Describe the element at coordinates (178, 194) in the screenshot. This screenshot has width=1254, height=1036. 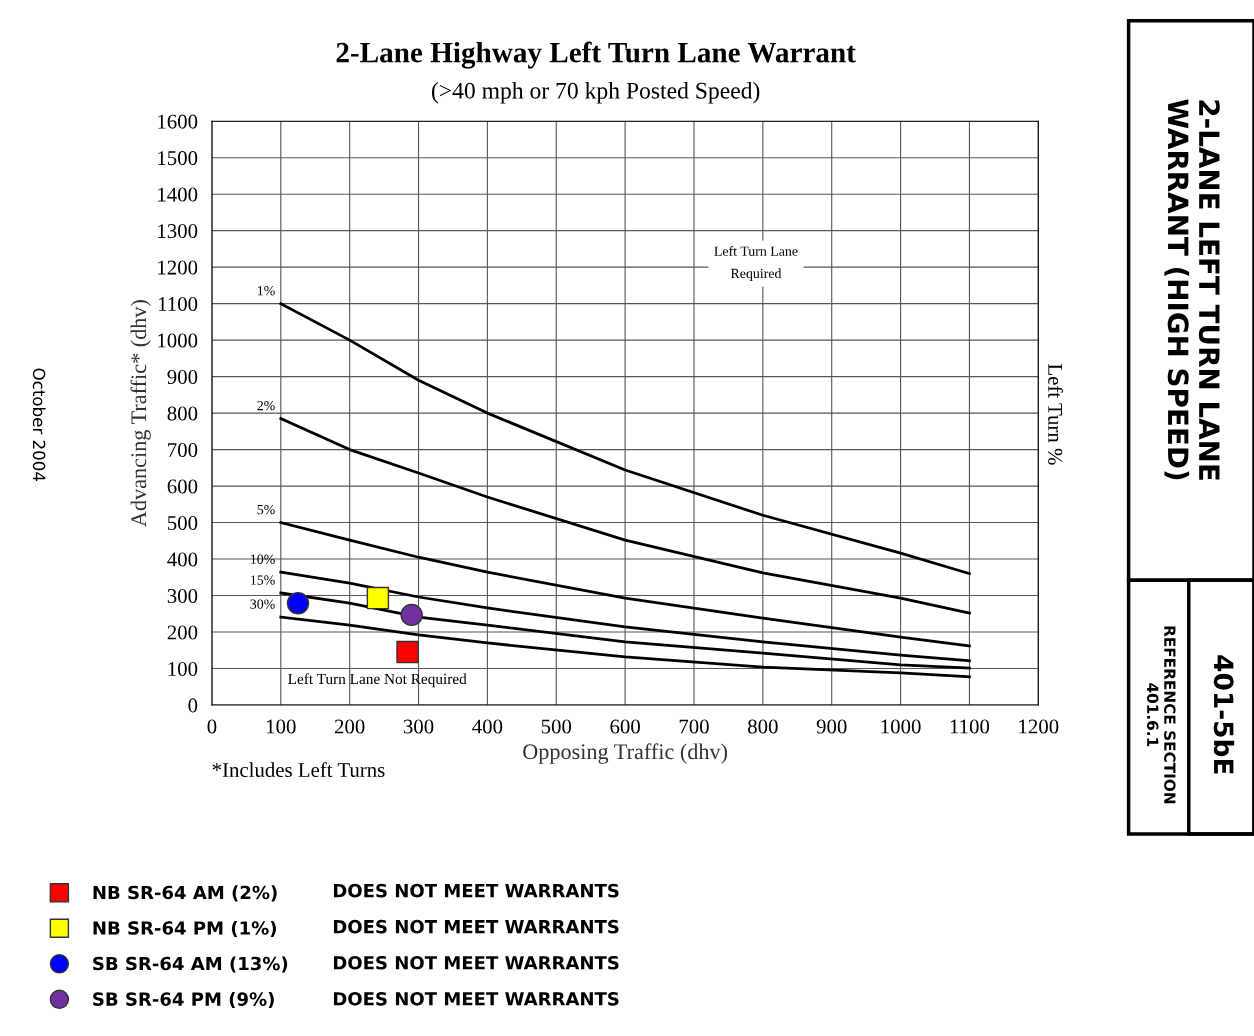
I see `y-tick-label: 1400` at that location.